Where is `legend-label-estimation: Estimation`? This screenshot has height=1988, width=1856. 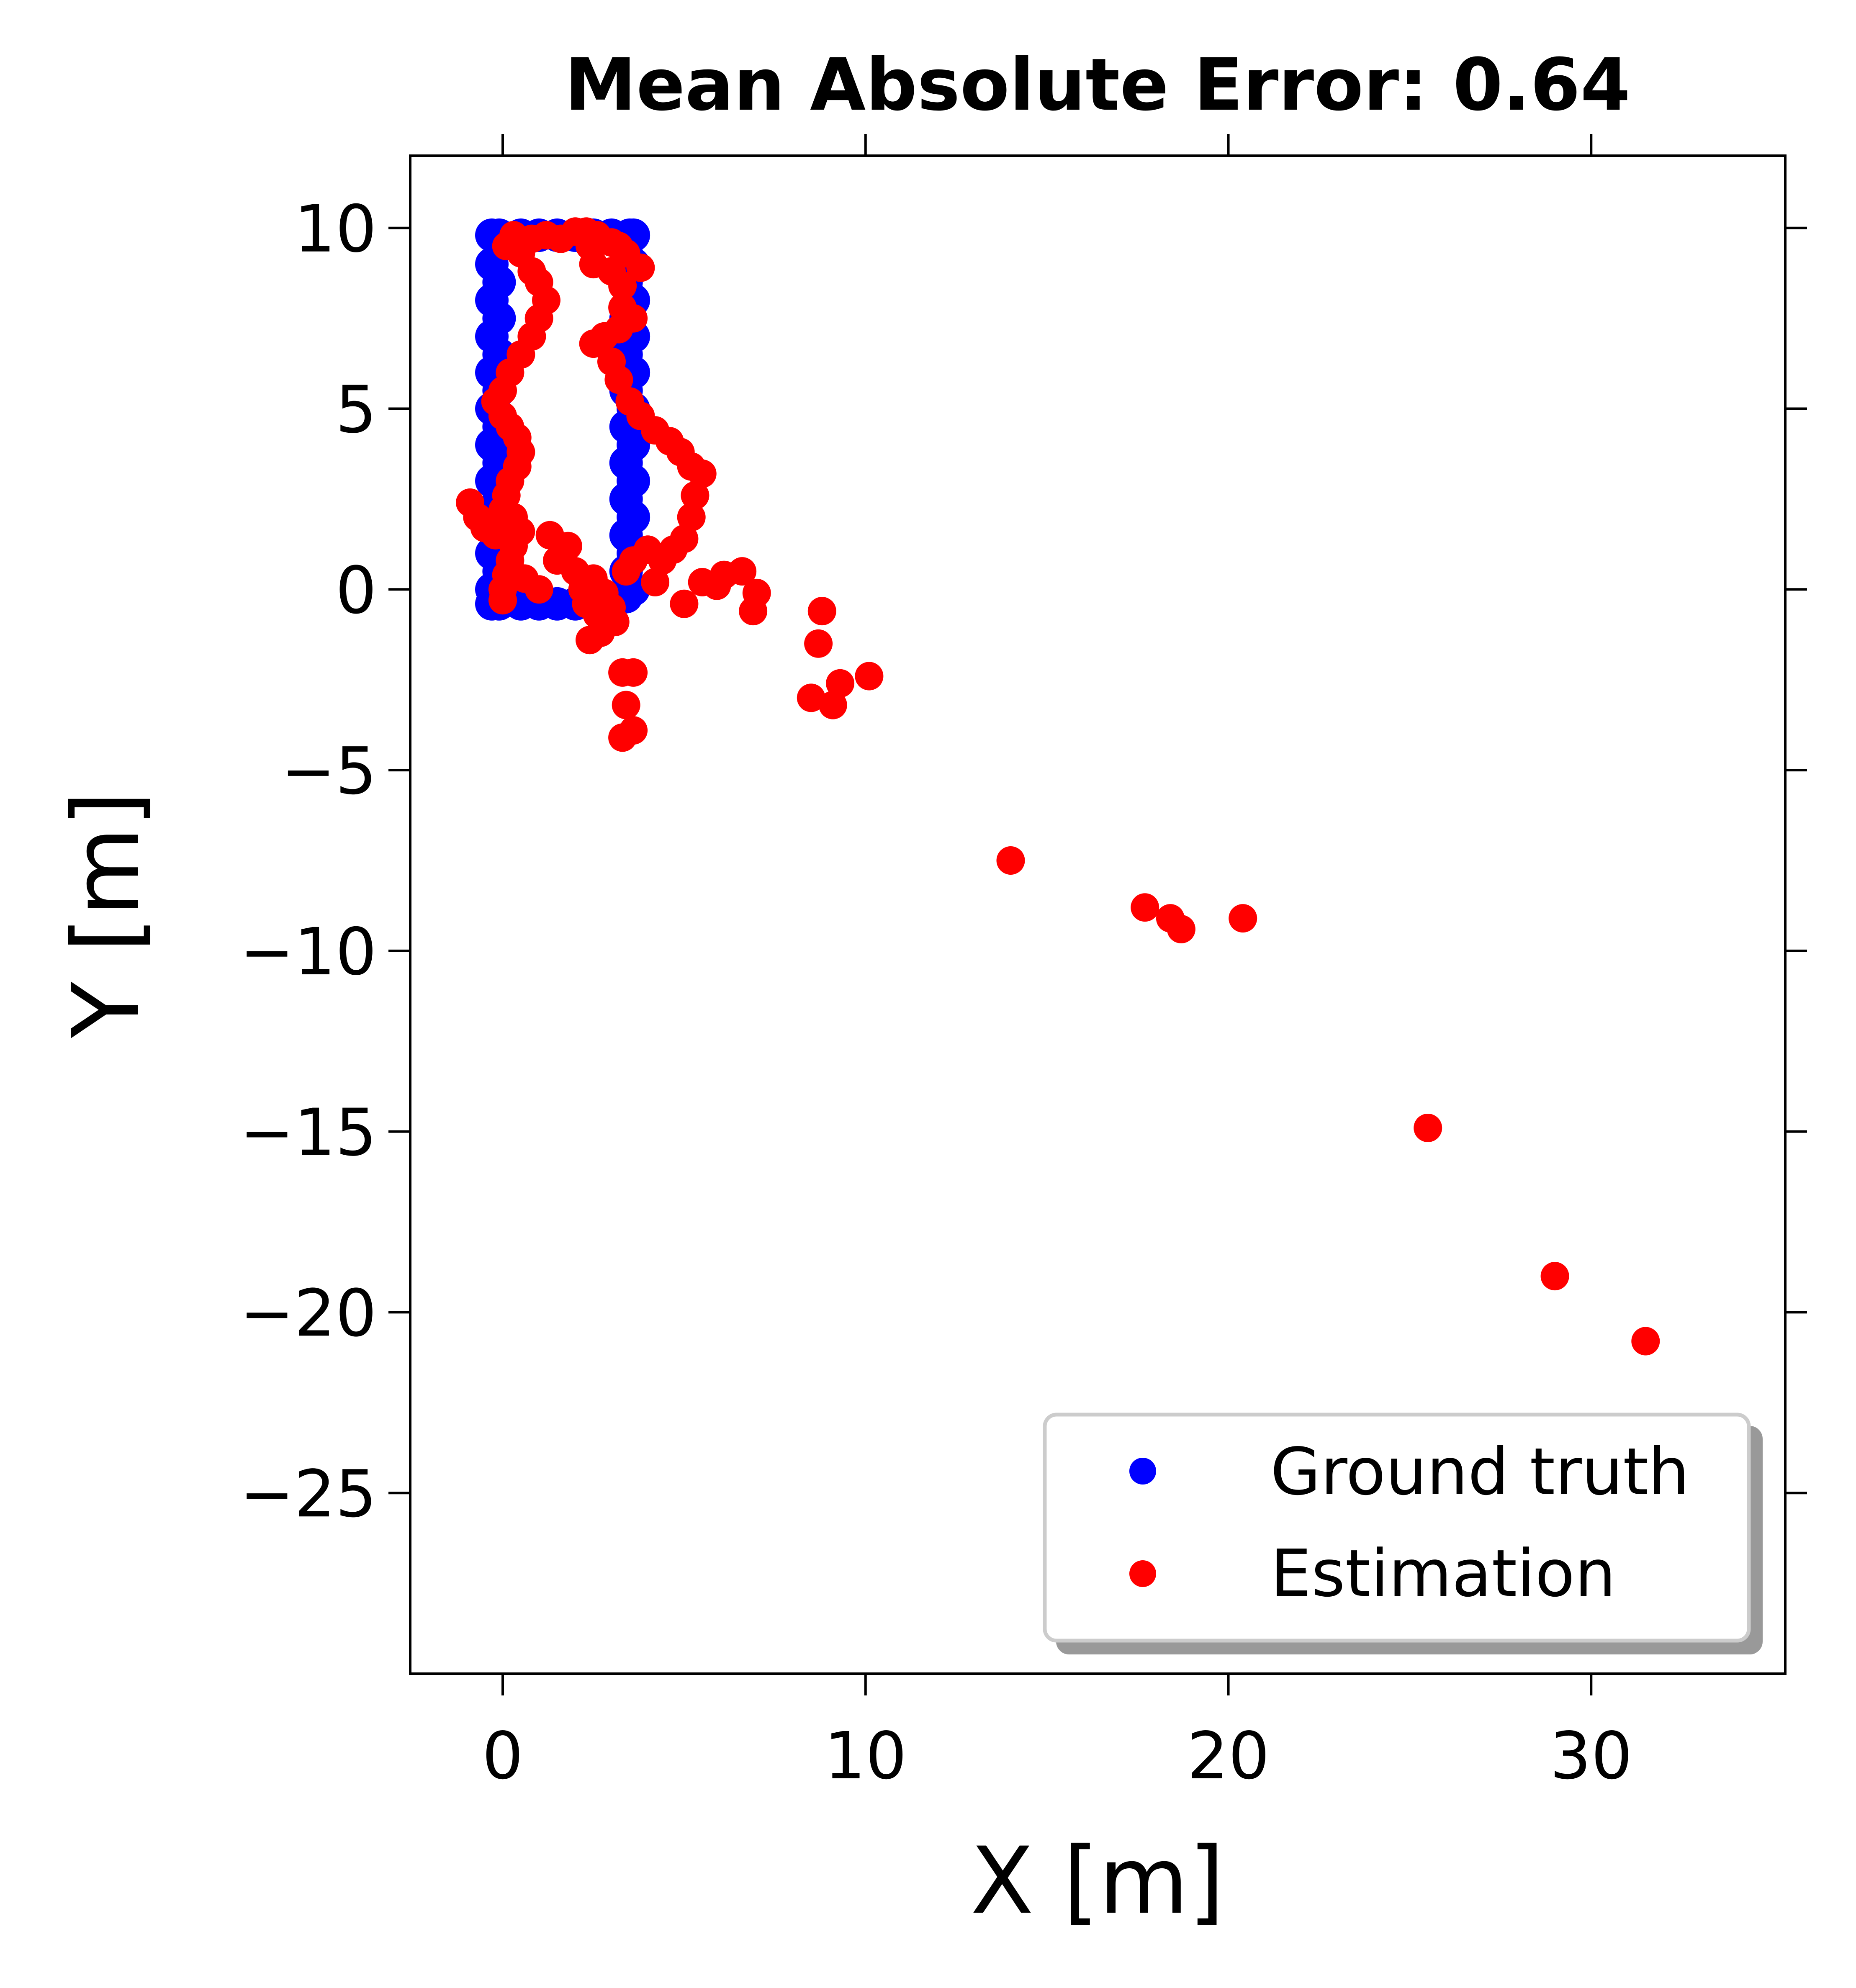 legend-label-estimation: Estimation is located at coordinates (1443, 1573).